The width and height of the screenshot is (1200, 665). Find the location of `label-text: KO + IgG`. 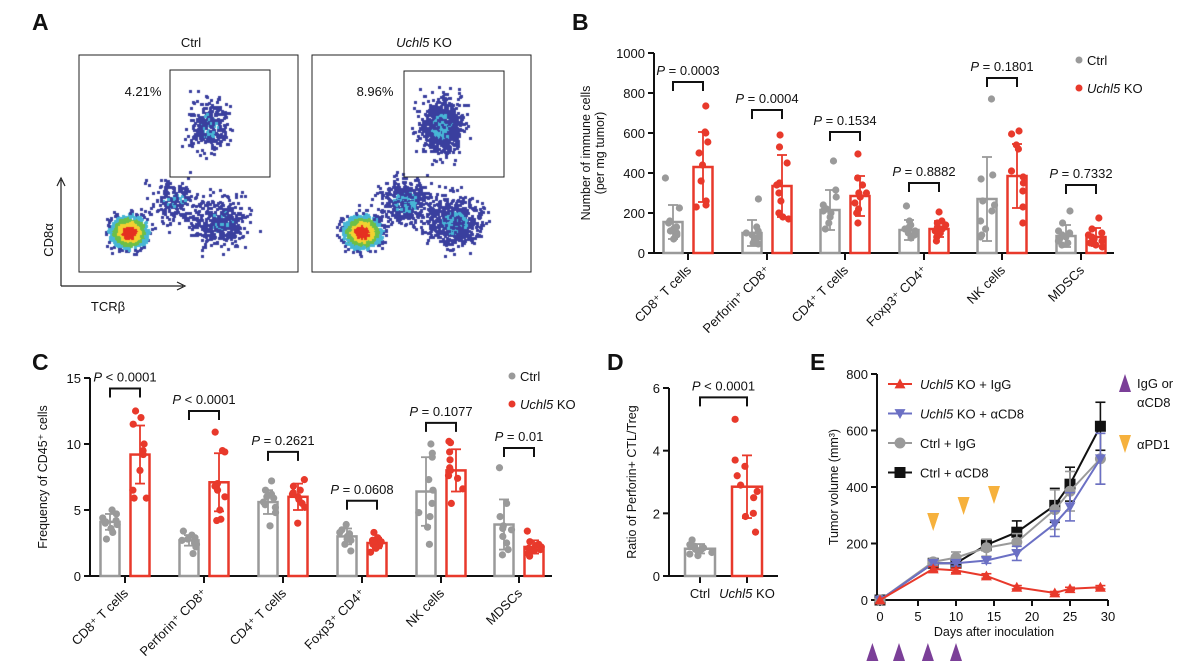

label-text: KO + IgG is located at coordinates (982, 384).